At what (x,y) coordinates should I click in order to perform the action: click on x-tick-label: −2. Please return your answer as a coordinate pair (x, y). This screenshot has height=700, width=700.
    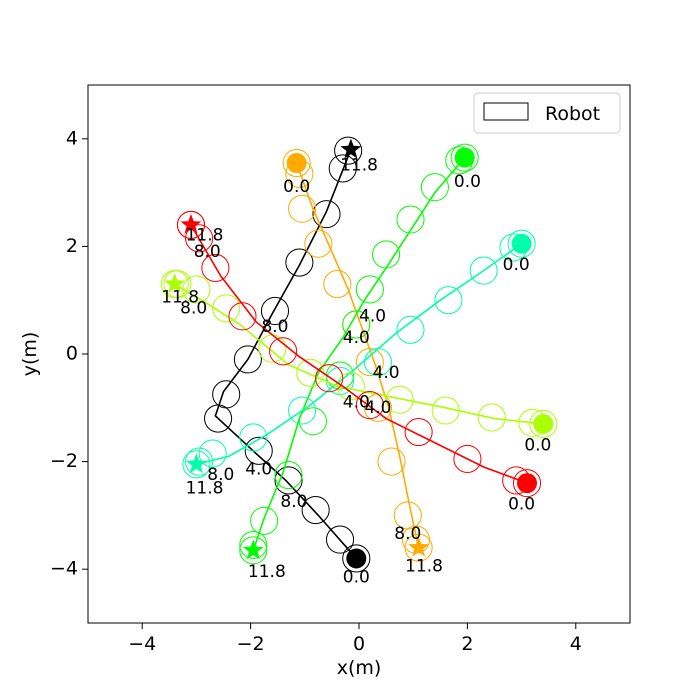
    Looking at the image, I should click on (251, 644).